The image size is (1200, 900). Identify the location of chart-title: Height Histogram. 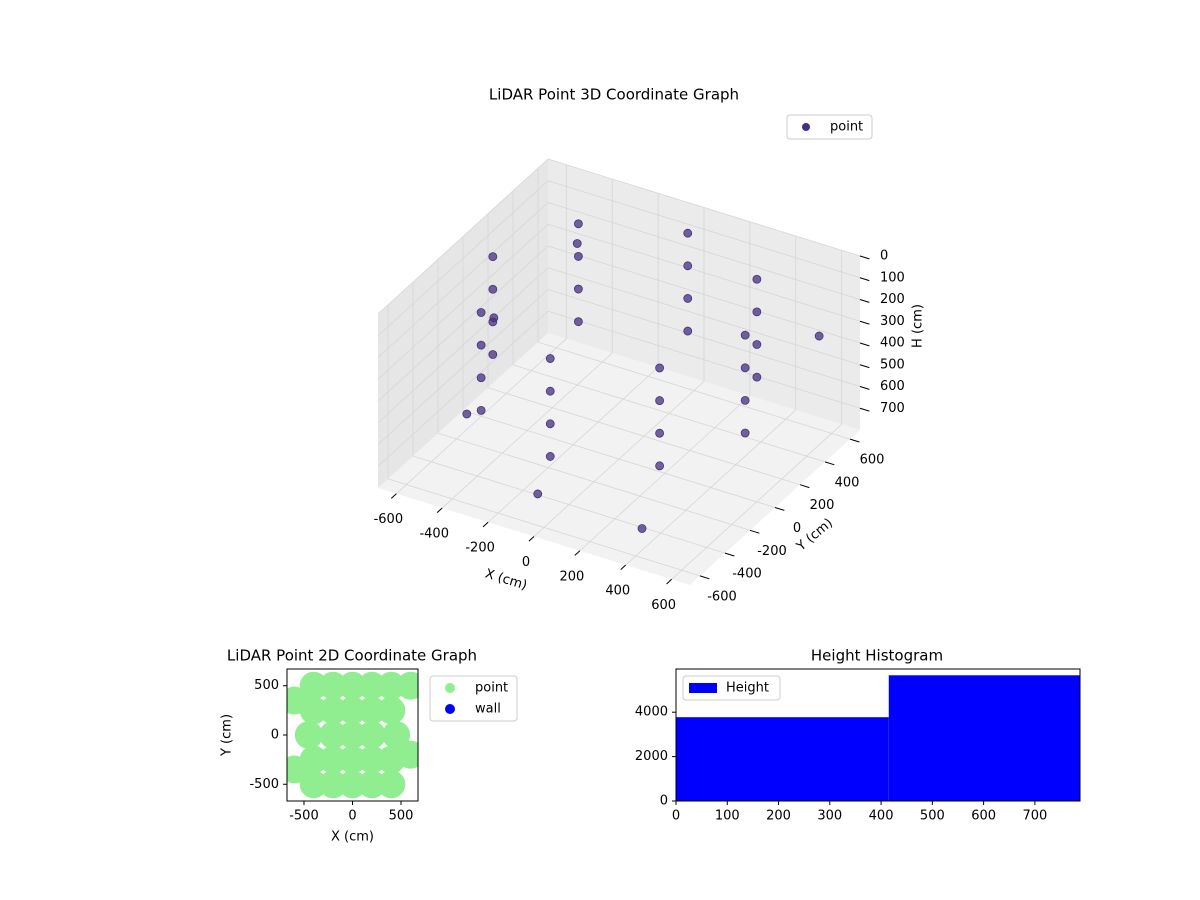
(877, 656).